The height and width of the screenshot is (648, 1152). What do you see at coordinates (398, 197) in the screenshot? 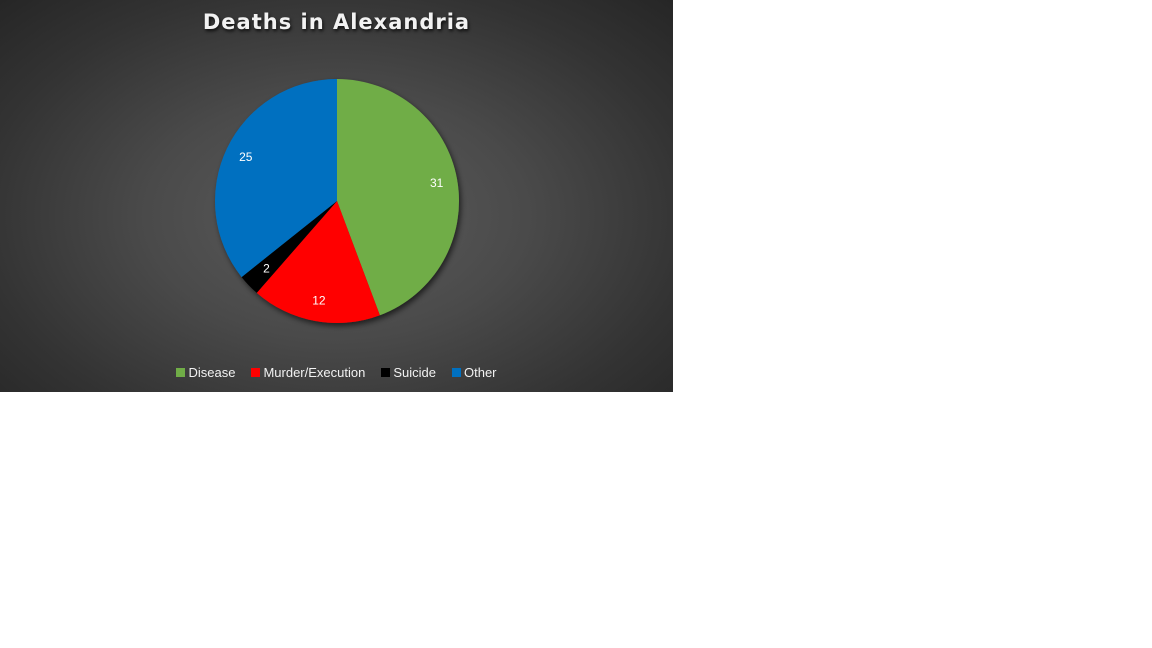
I see `pie-slice-disease` at bounding box center [398, 197].